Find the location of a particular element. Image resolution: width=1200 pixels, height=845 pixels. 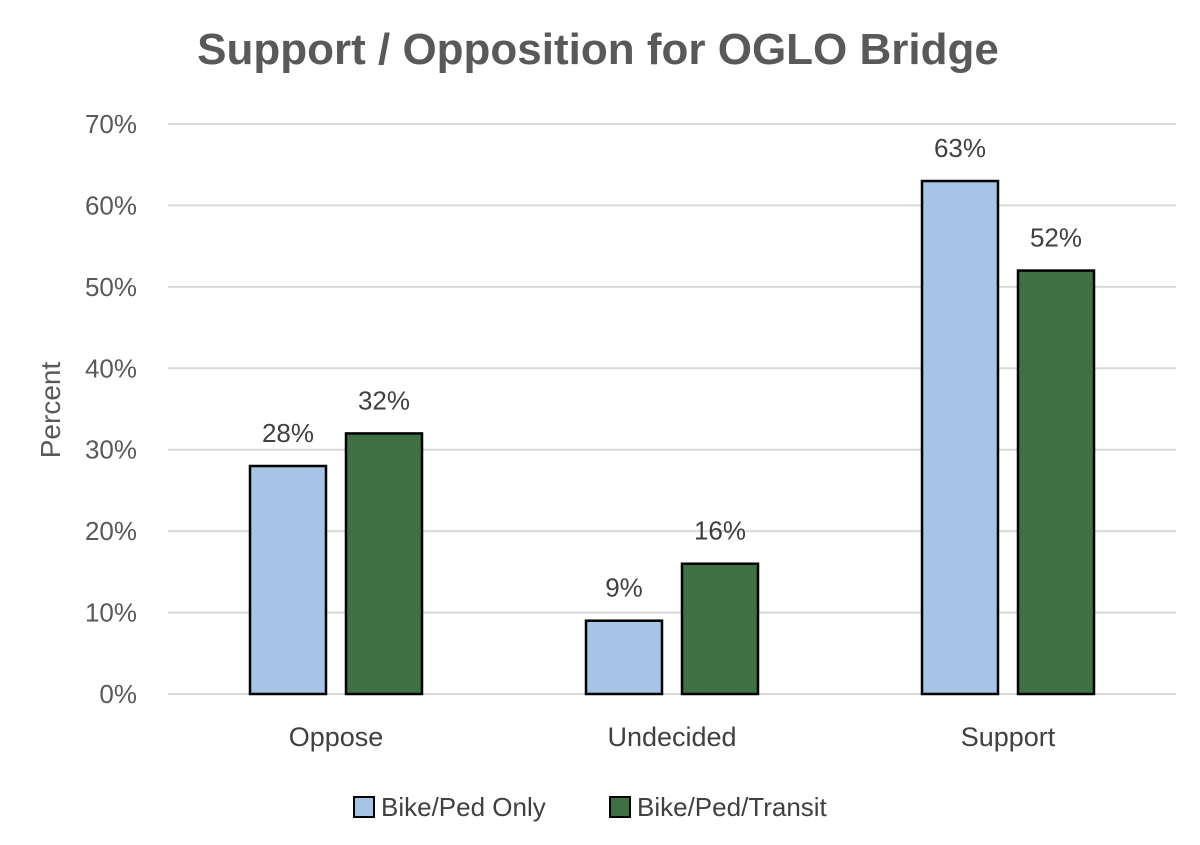

x-category-label: Support is located at coordinates (1008, 737).